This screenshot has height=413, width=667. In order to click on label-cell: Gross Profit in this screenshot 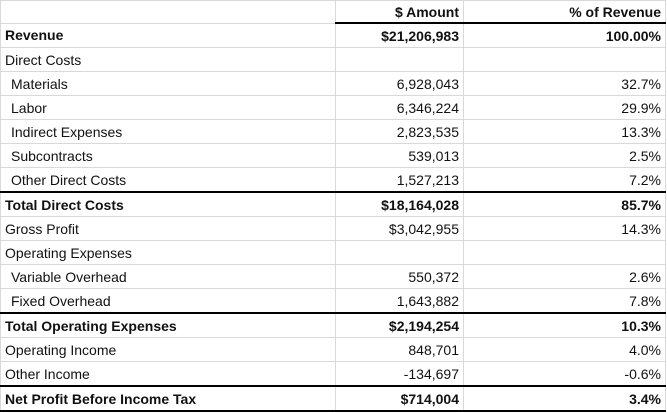, I will do `click(168, 228)`.